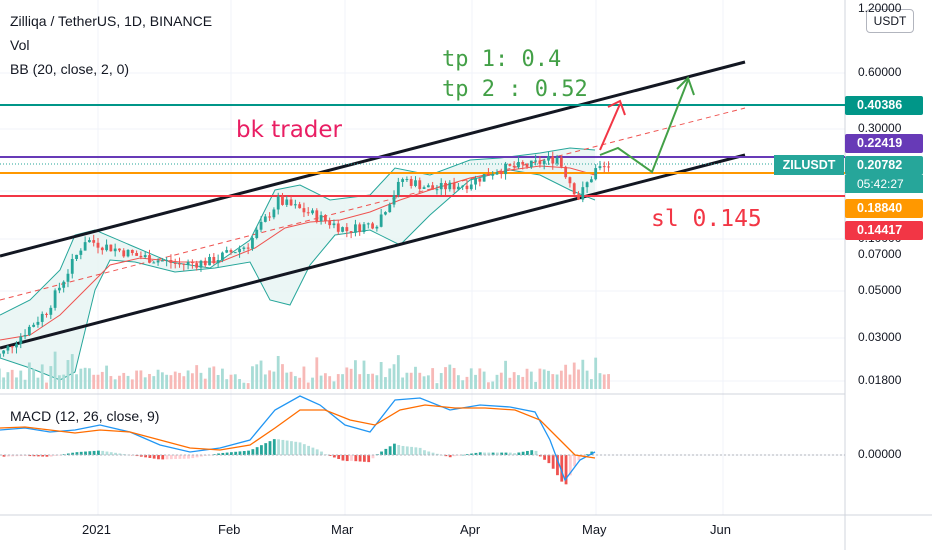 This screenshot has height=550, width=932. Describe the element at coordinates (890, 21) in the screenshot. I see `currency-unit-button: USDT` at that location.